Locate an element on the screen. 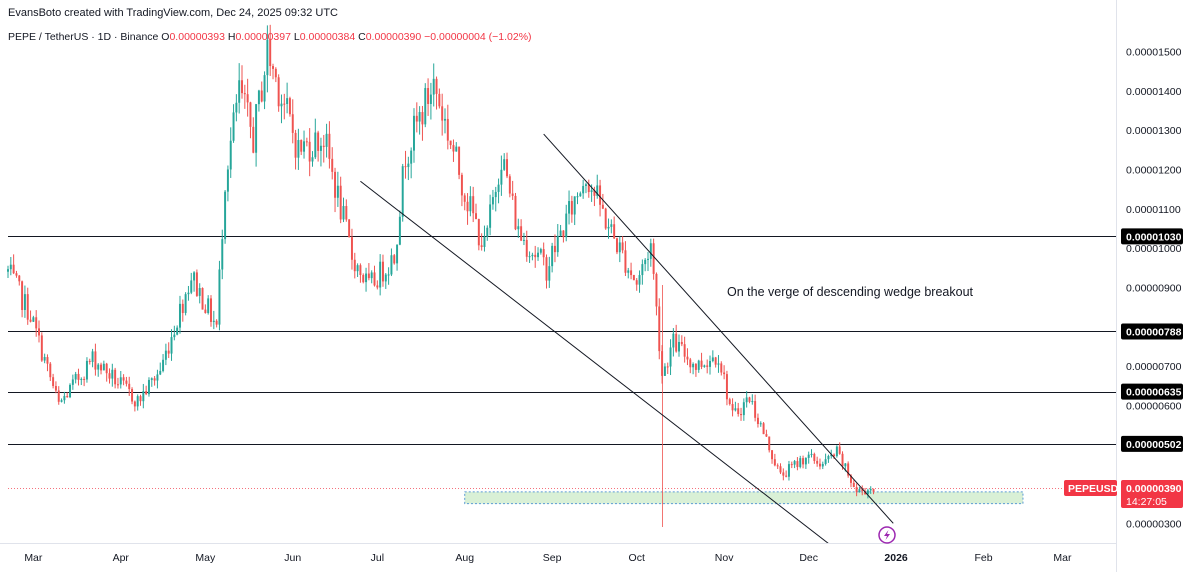  symbol-tag is located at coordinates (1090, 487).